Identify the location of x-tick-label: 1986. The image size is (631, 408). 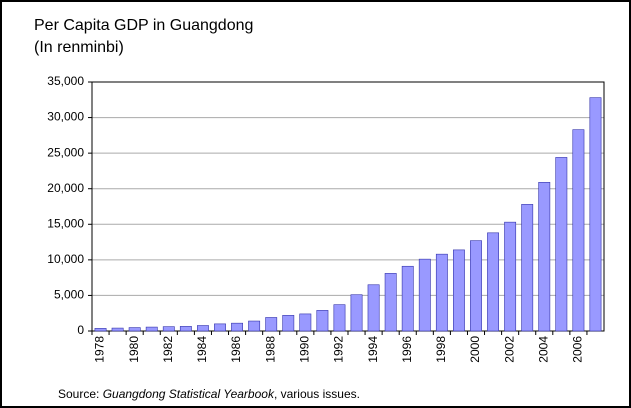
(236, 349).